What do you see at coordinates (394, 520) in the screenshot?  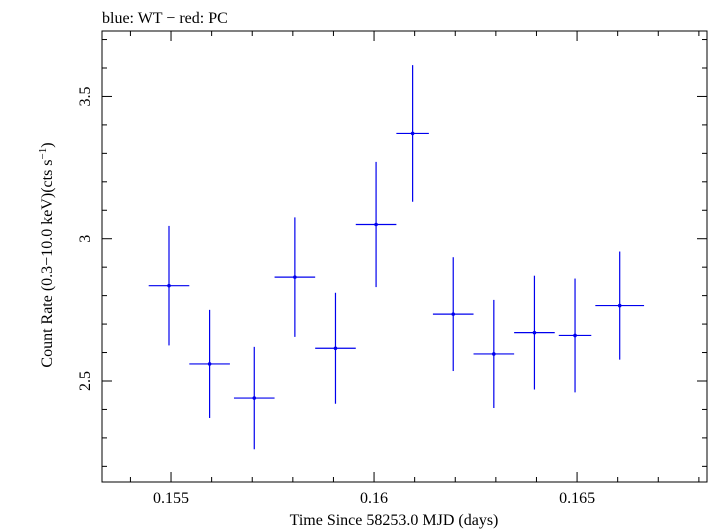 I see `x-axis-label: Time Since 58253.0 MJD (days)` at bounding box center [394, 520].